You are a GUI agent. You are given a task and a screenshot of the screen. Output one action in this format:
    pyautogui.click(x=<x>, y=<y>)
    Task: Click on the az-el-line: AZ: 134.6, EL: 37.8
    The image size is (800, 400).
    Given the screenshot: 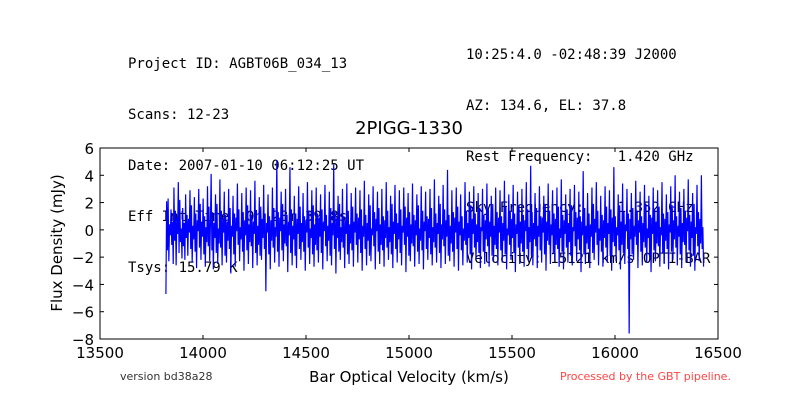 What is the action you would take?
    pyautogui.click(x=546, y=106)
    